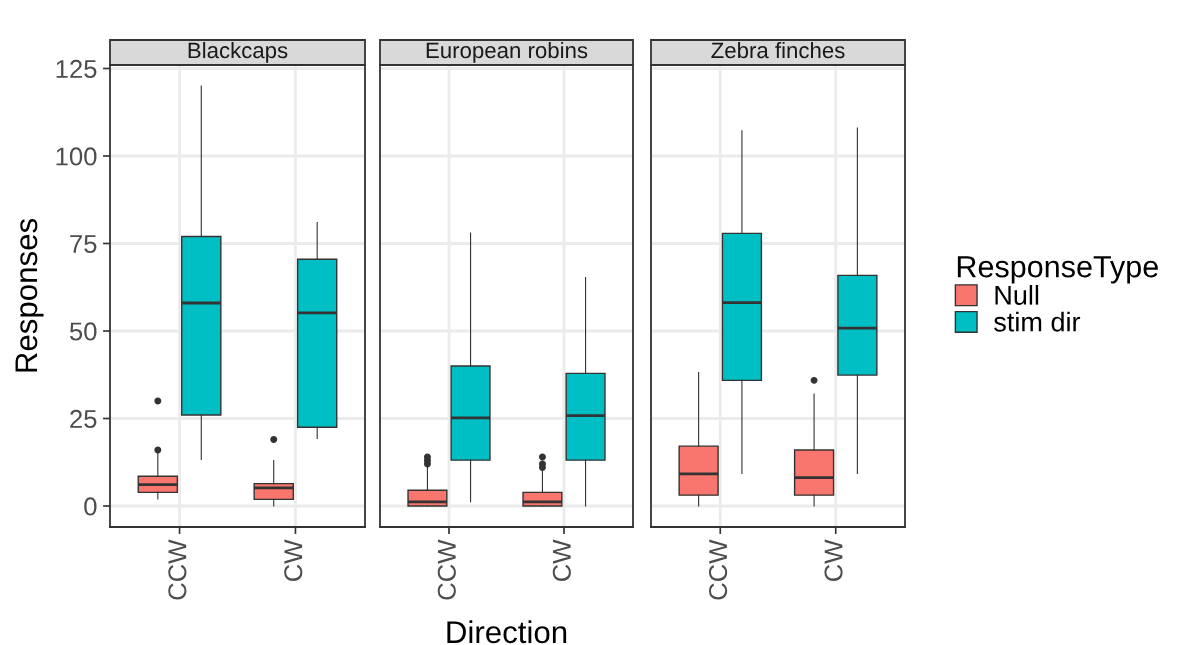  I want to click on legend-title: ResponseType, so click(1057, 270).